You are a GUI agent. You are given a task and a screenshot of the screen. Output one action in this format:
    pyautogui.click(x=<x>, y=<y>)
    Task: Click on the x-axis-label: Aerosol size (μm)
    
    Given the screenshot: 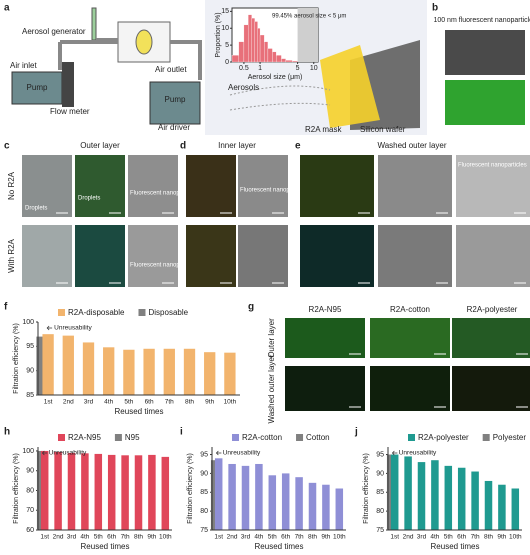 What is the action you would take?
    pyautogui.click(x=275, y=77)
    